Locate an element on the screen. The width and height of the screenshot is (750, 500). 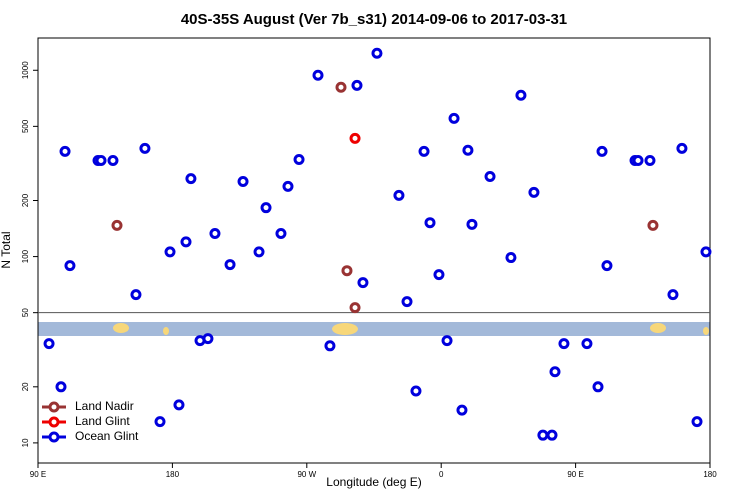
y-tick-label: 1000 is located at coordinates (25, 70).